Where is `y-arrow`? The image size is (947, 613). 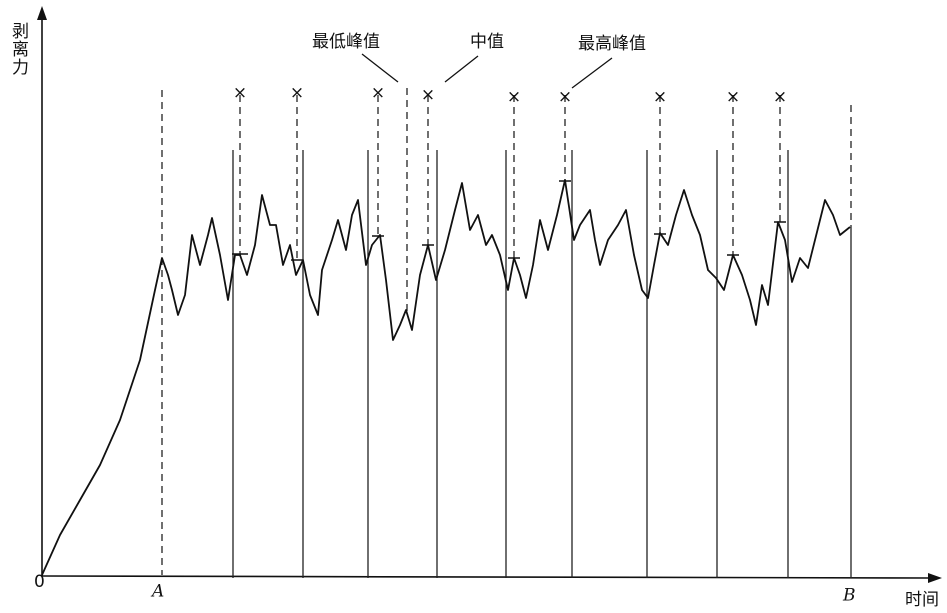 y-arrow is located at coordinates (42, 13).